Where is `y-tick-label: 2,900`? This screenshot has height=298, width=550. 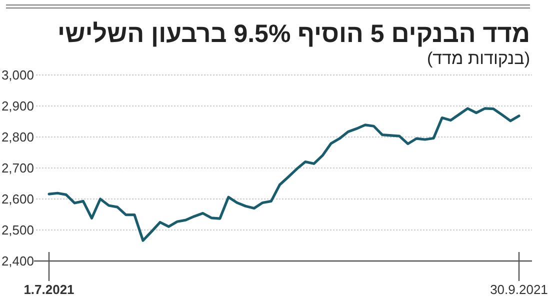 y-tick-label: 2,900 is located at coordinates (17, 106).